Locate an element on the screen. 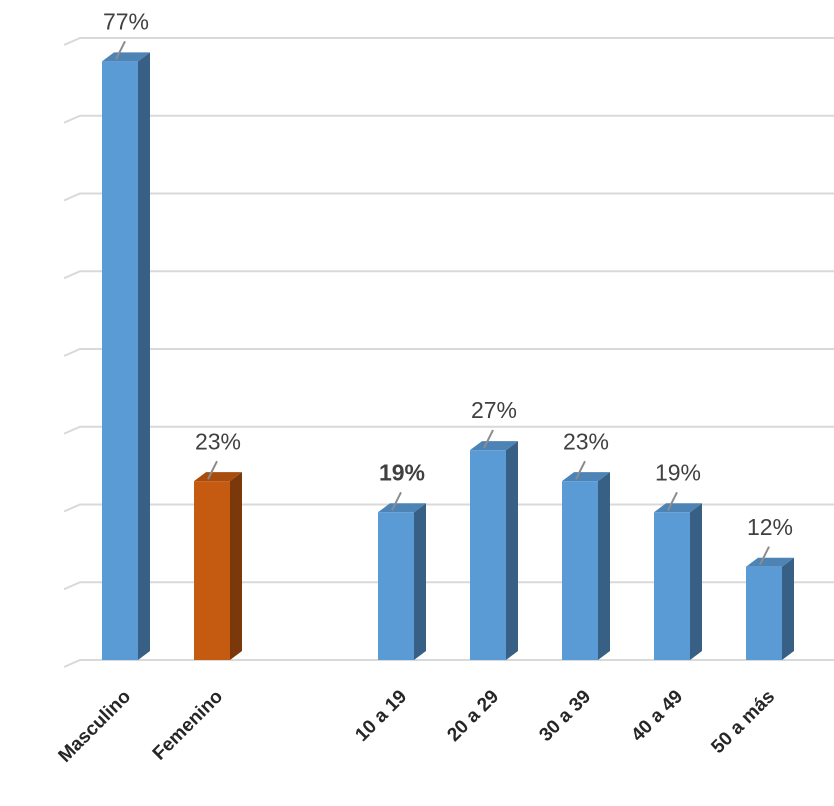 Image resolution: width=834 pixels, height=806 pixels. value-label: 77% is located at coordinates (126, 21).